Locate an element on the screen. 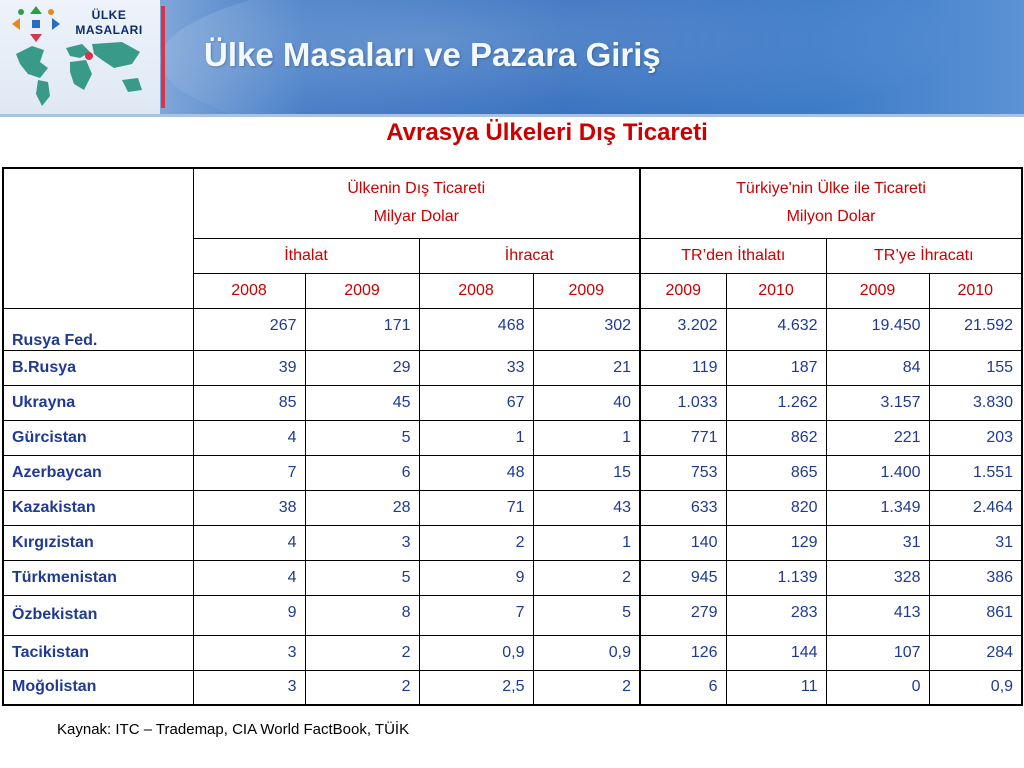 This screenshot has width=1024, height=768. value-cell: 1.033 is located at coordinates (683, 402).